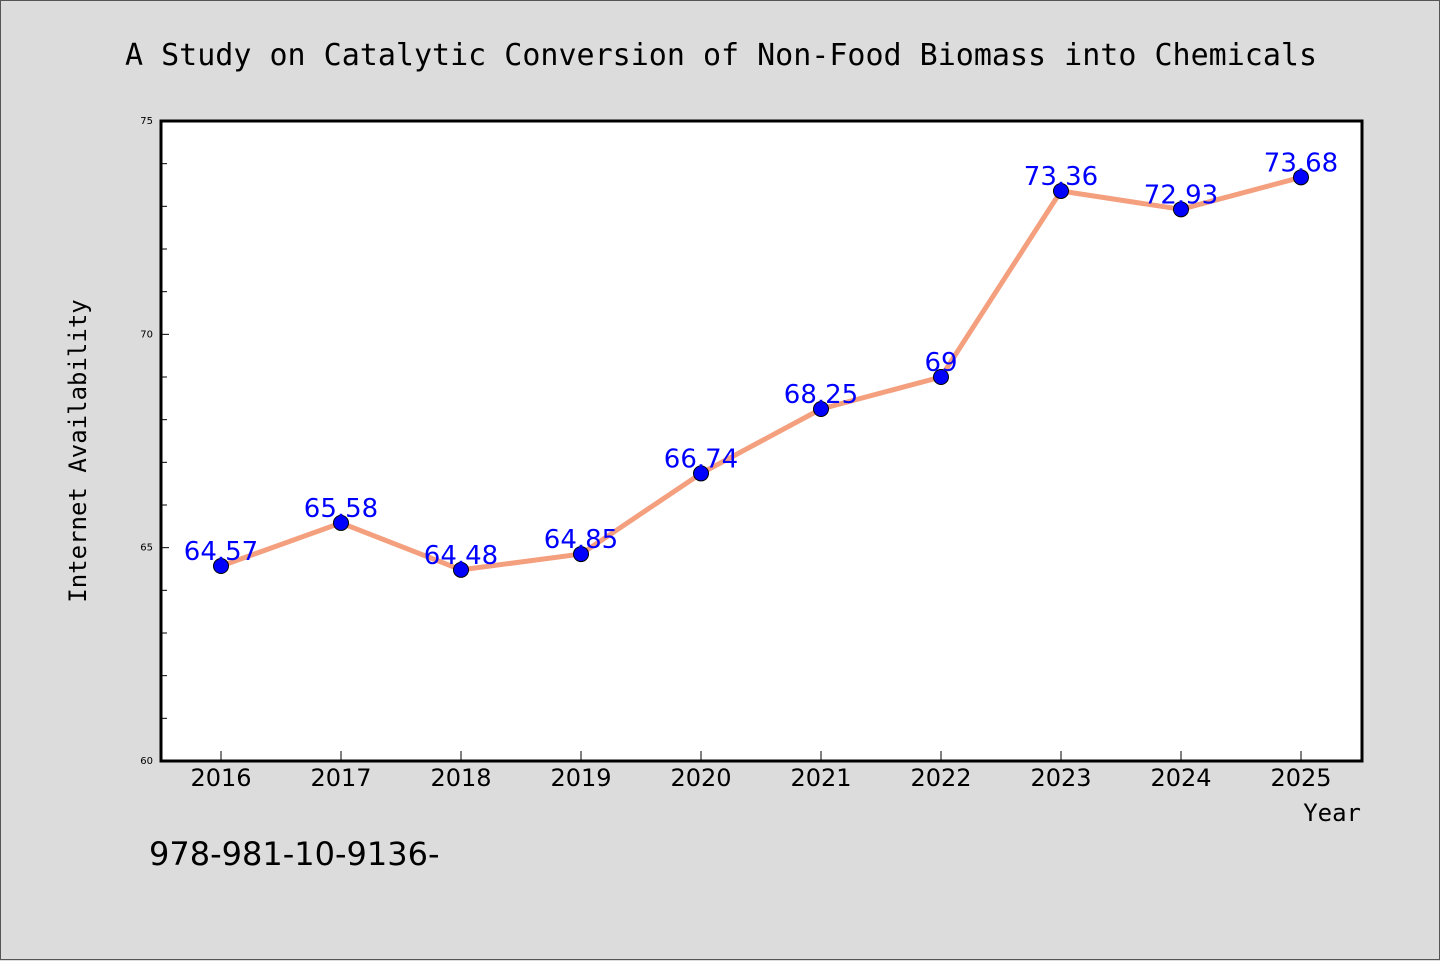 This screenshot has width=1440, height=961. Describe the element at coordinates (1060, 778) in the screenshot. I see `x-tick-label: 2023` at that location.